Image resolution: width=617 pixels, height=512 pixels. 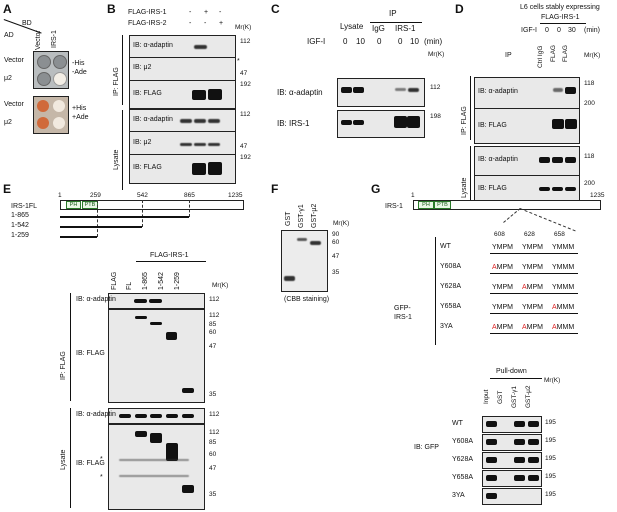 I want to click on cond-plus-his: +His, so click(x=79, y=108).